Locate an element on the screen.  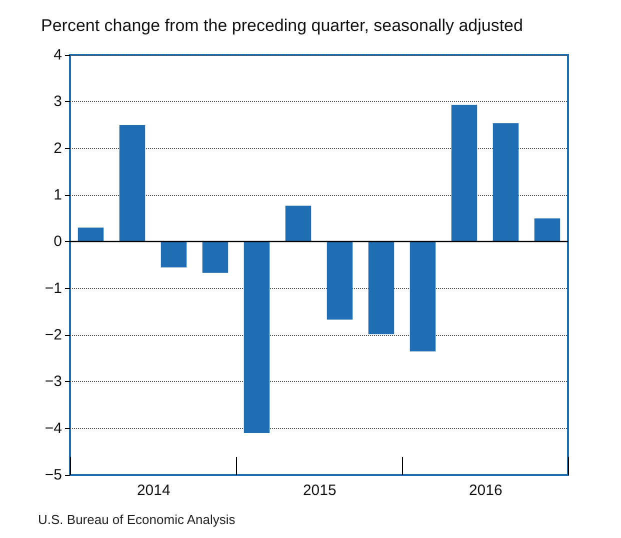
y-tick-label: 0 is located at coordinates (58, 241).